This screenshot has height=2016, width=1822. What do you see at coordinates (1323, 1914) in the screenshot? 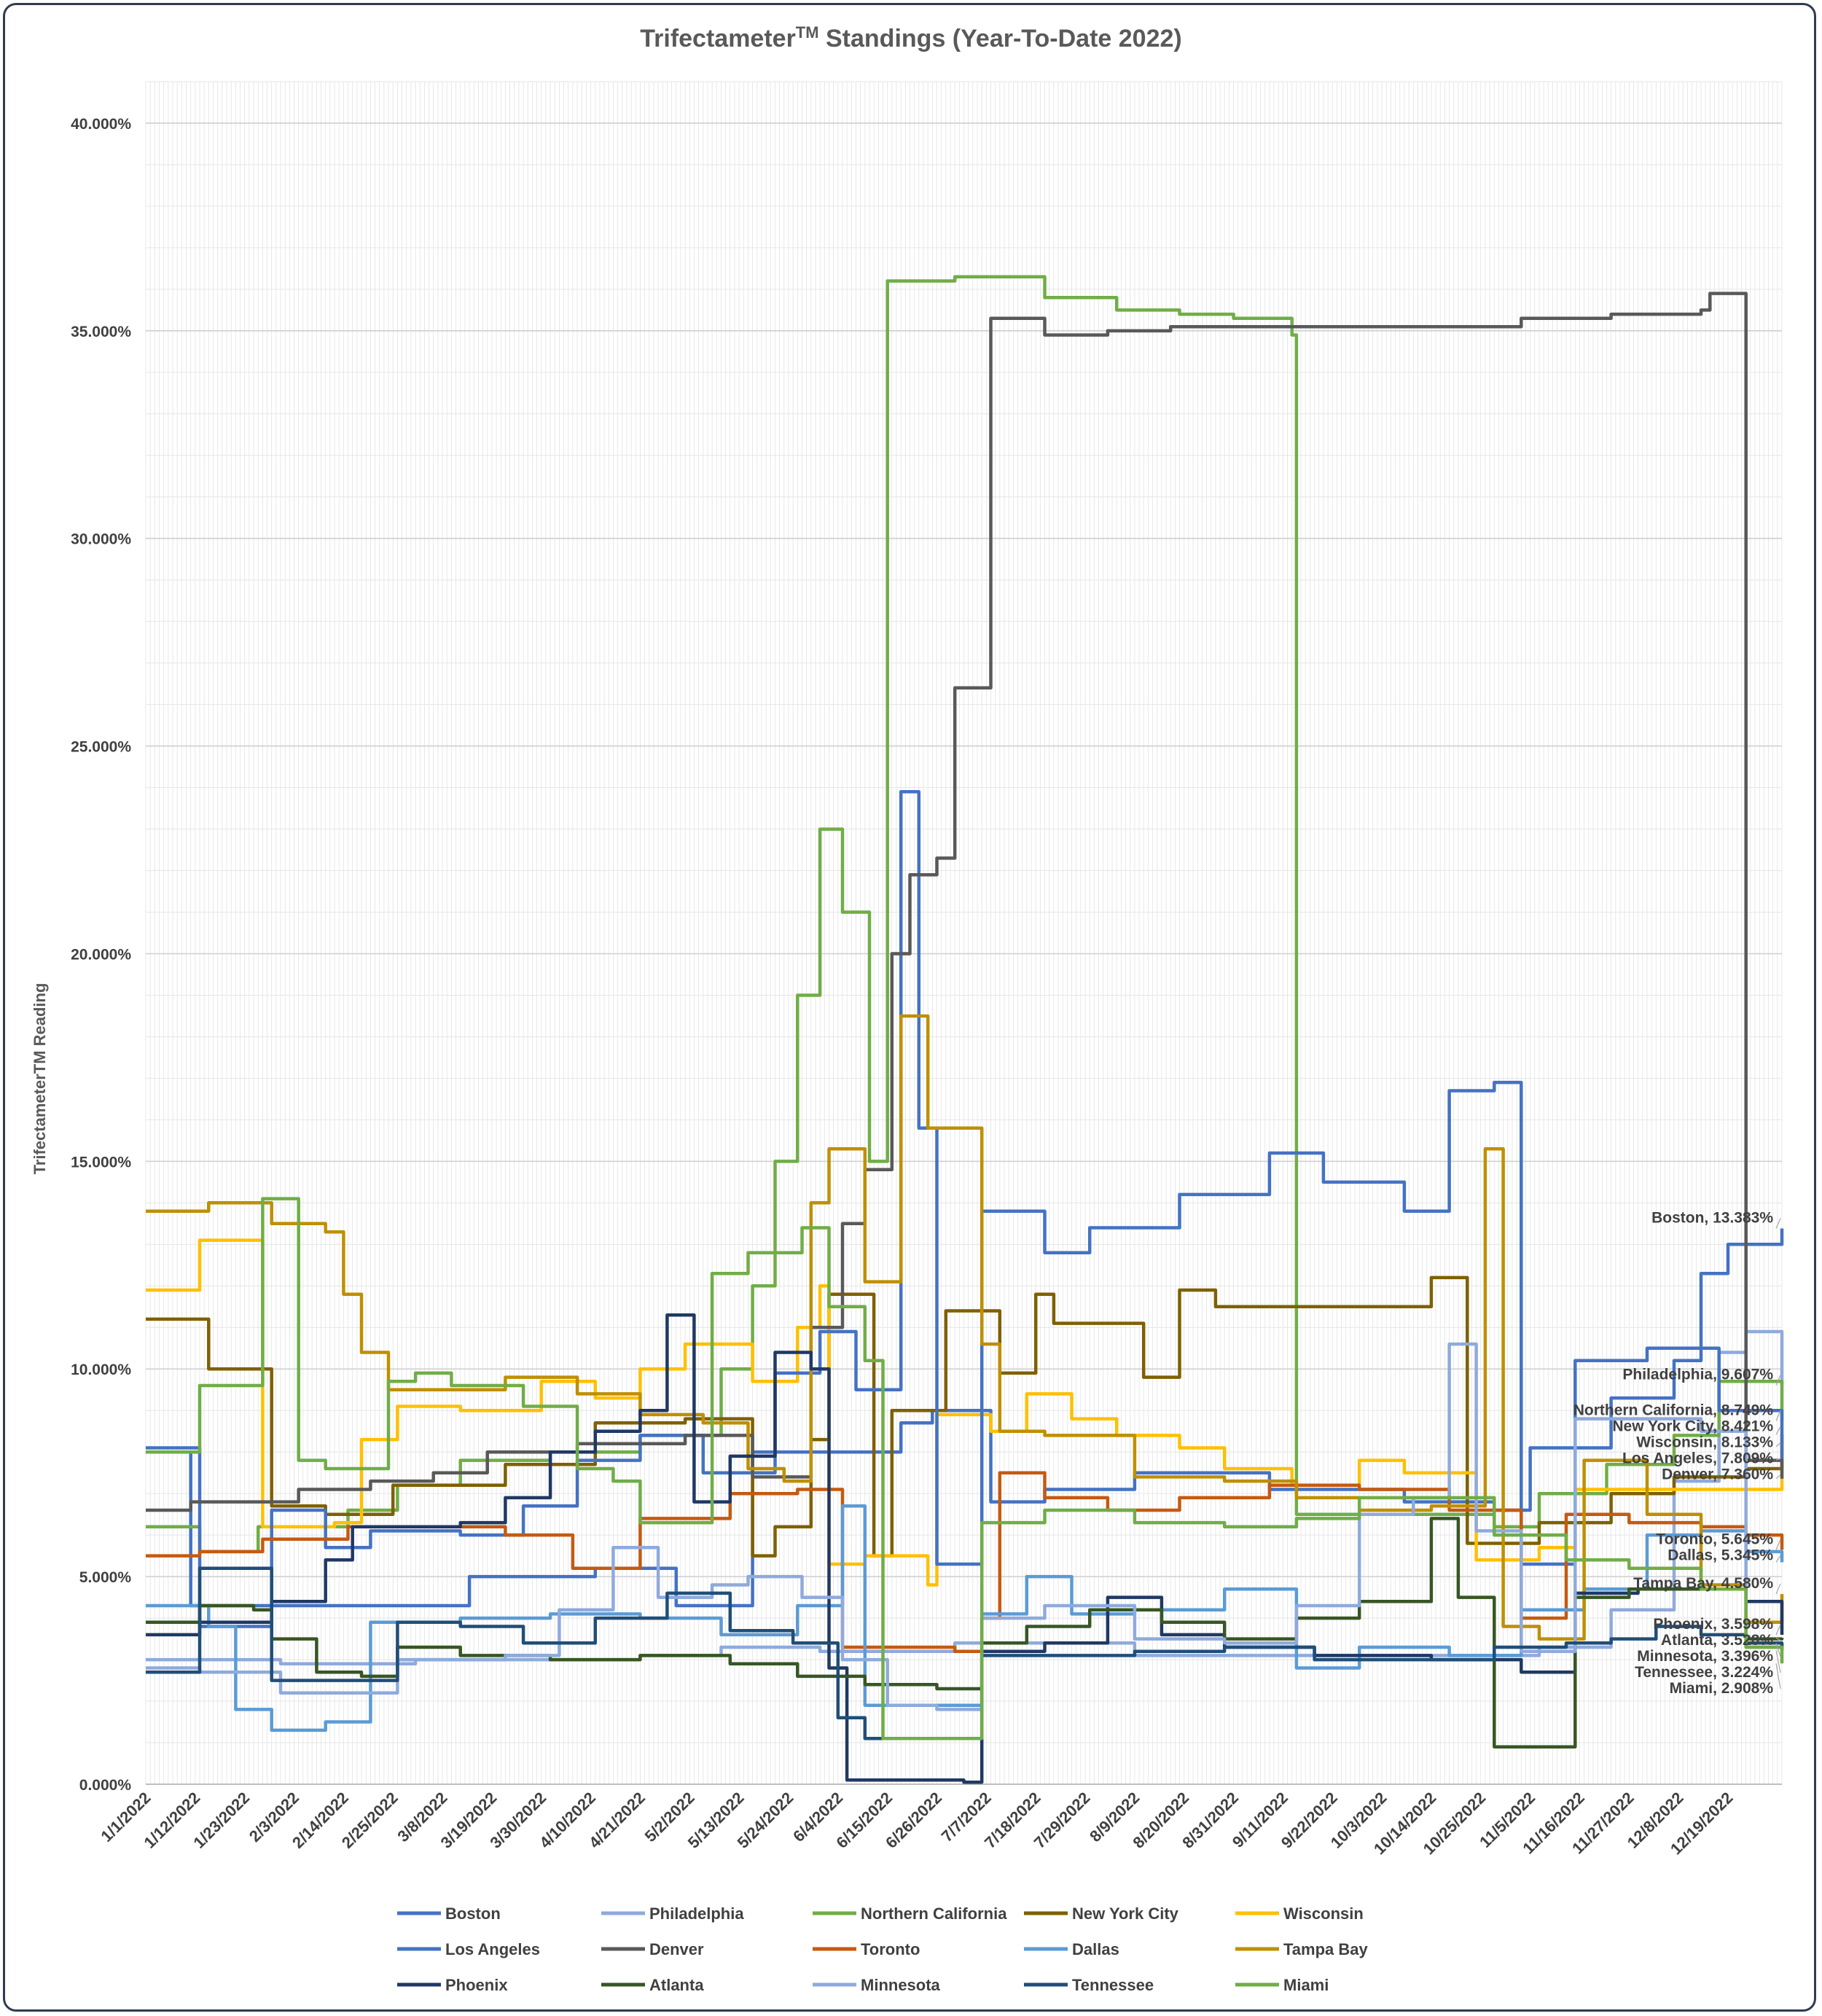
I see `legend-label-wisconsin: Wisconsin` at bounding box center [1323, 1914].